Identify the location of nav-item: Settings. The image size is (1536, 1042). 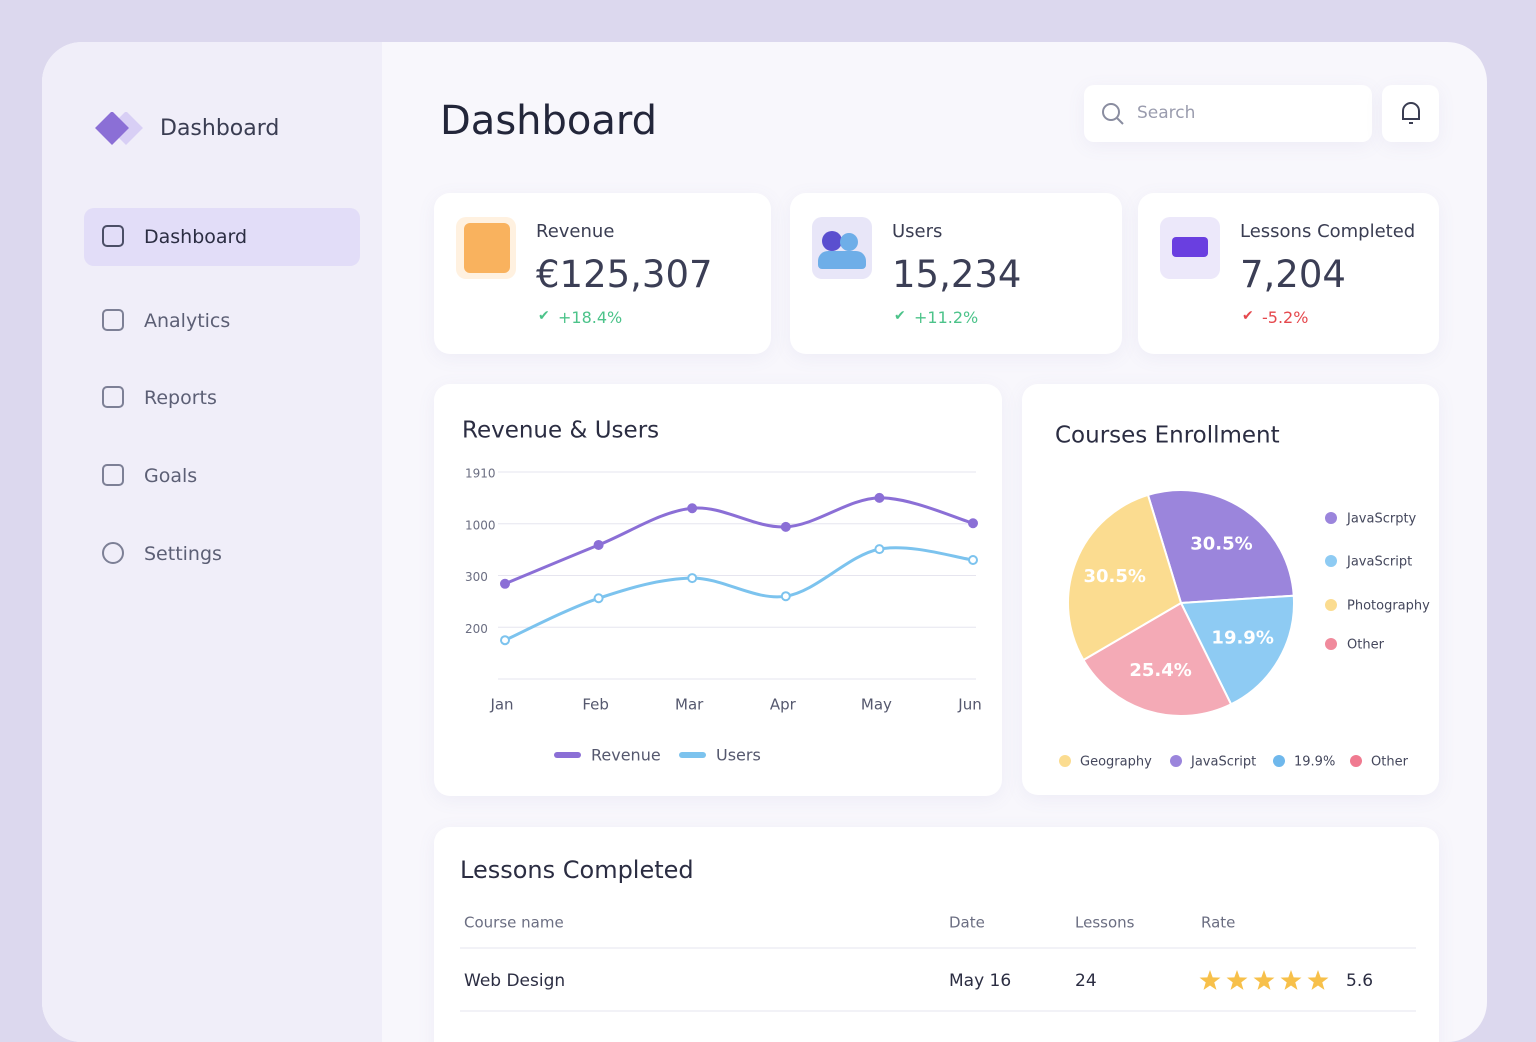
(222, 554).